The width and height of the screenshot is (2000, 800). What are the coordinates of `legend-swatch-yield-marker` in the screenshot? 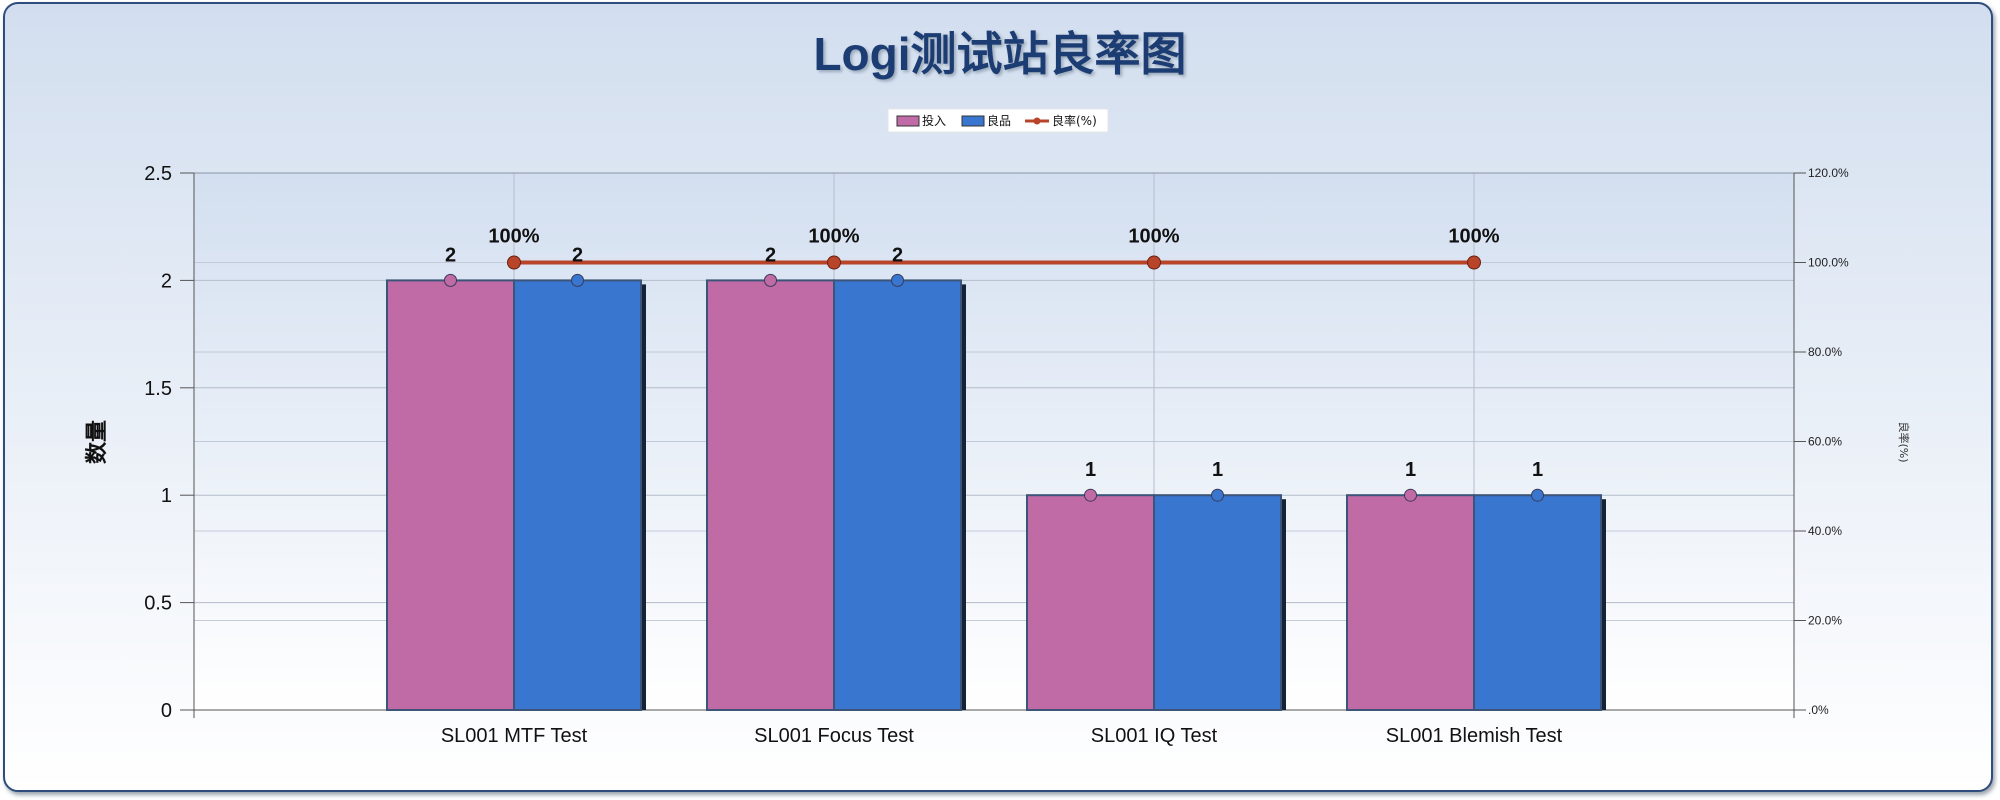 It's located at (1037, 121).